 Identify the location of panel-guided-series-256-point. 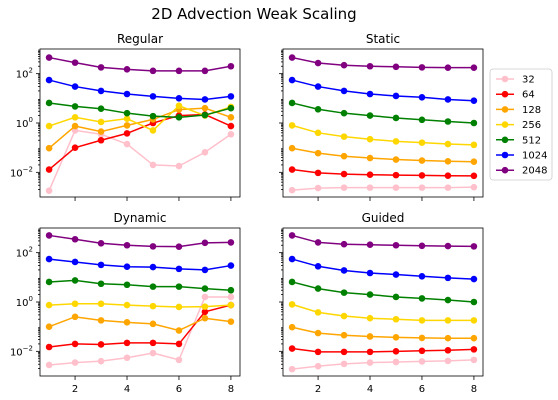
(448, 320).